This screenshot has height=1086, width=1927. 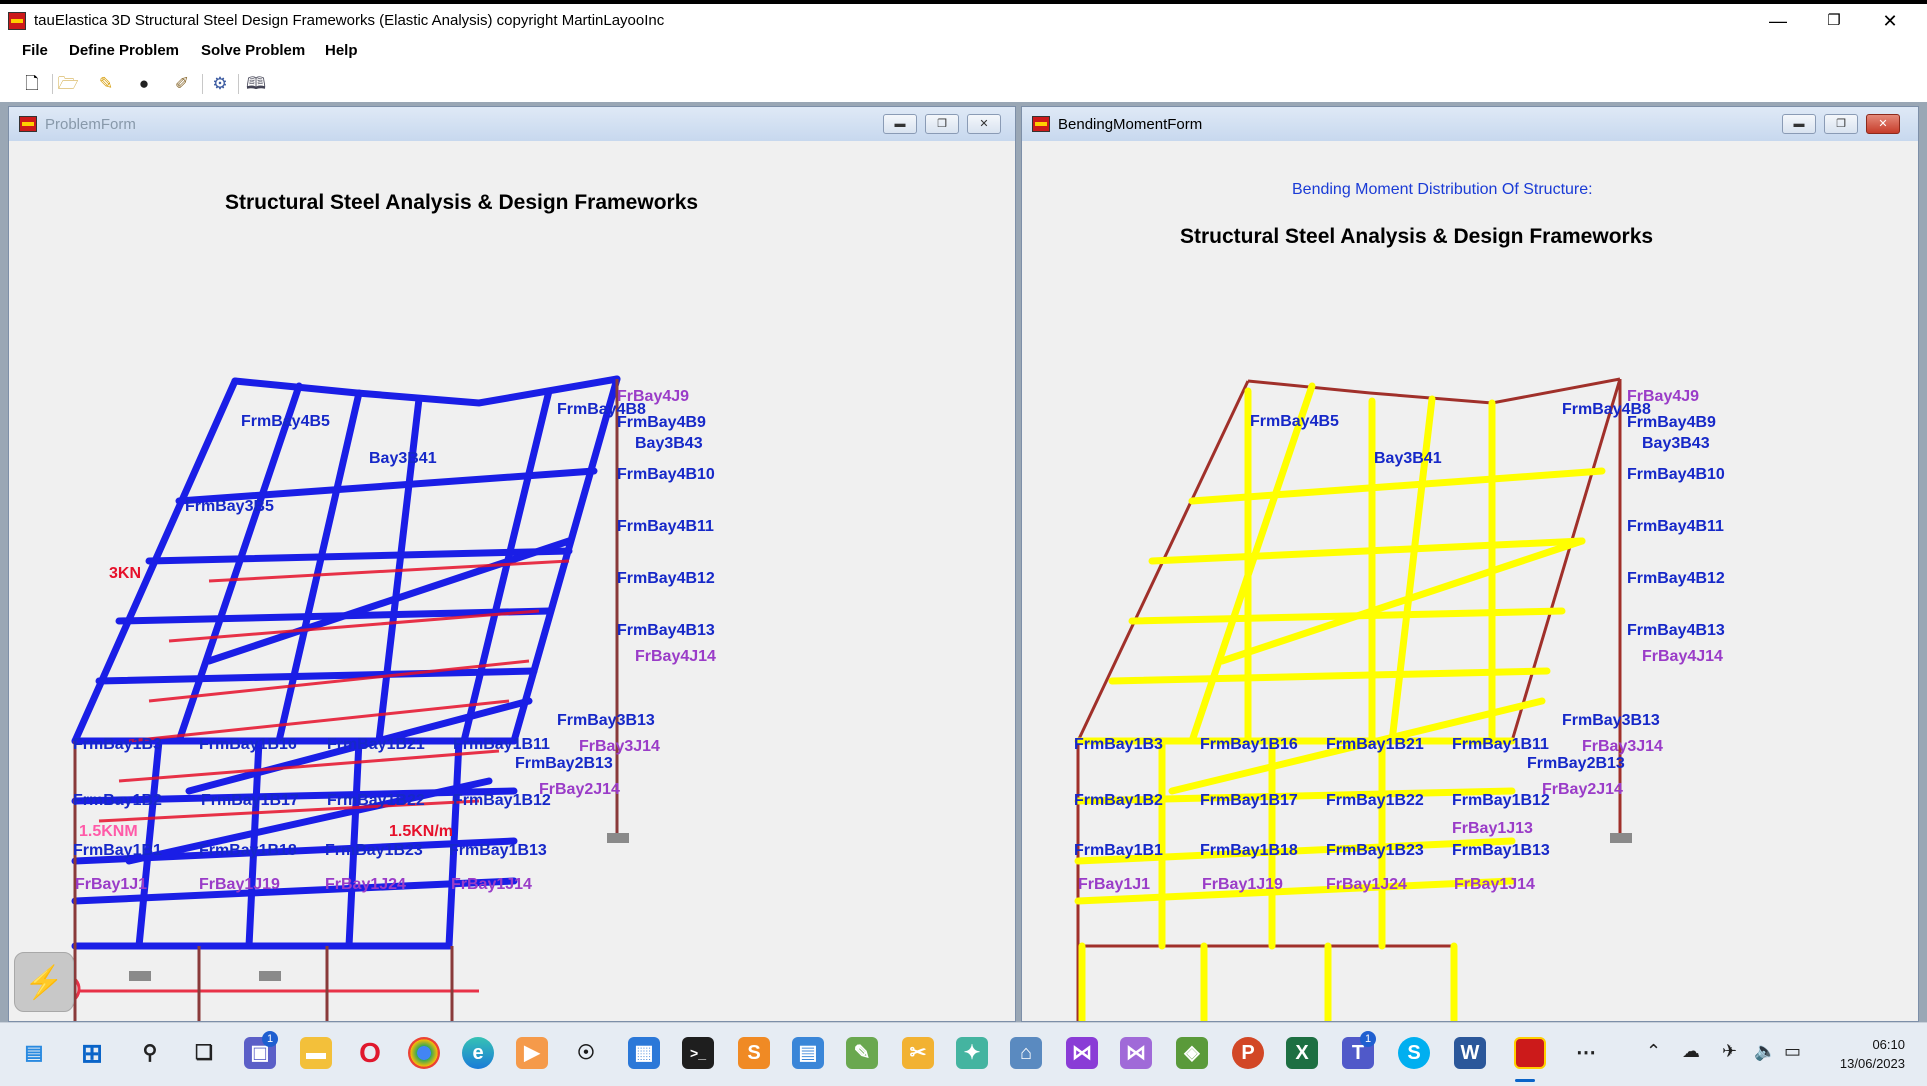 I want to click on terminal-icon: >_, so click(x=698, y=1053).